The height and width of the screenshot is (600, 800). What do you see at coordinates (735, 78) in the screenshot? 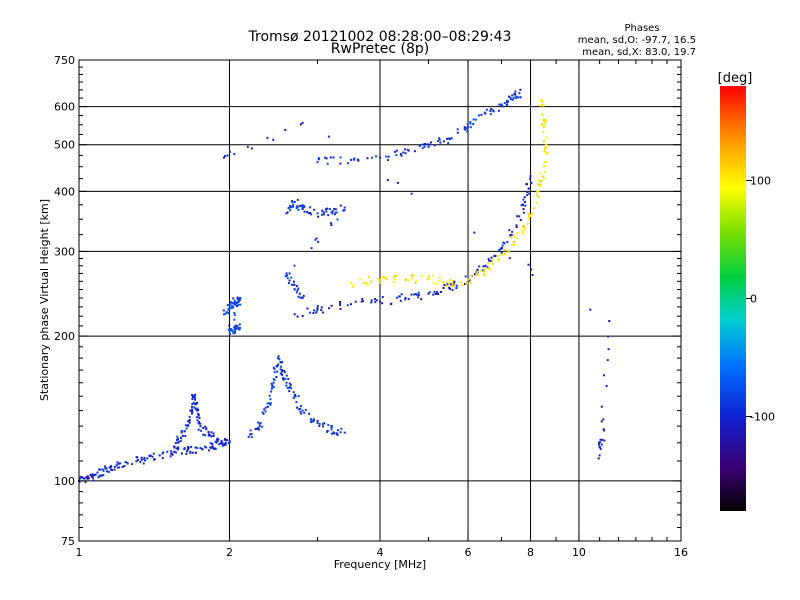
I see `colorbar-label: [deg]` at bounding box center [735, 78].